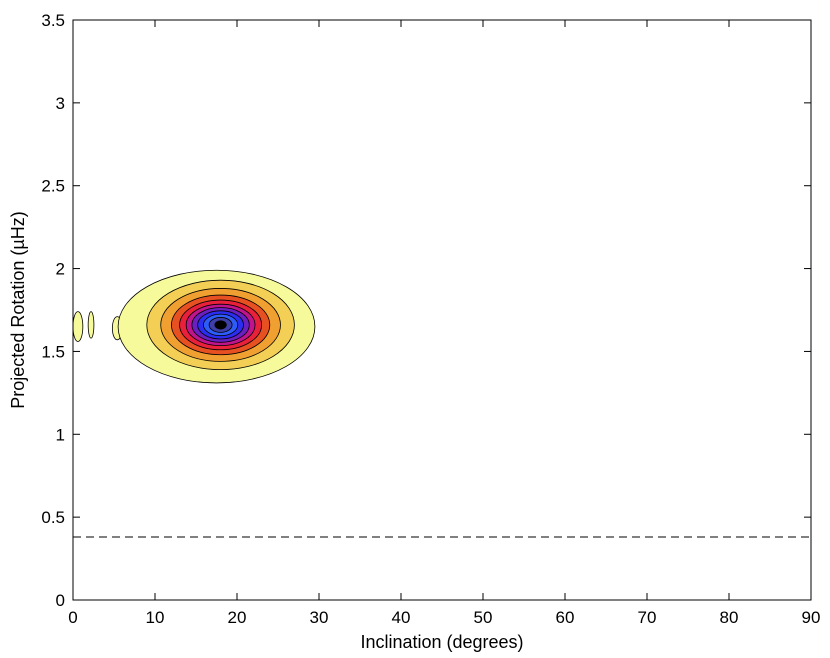 This screenshot has width=830, height=658. Describe the element at coordinates (53, 351) in the screenshot. I see `y-tick-label: 1.5` at that location.